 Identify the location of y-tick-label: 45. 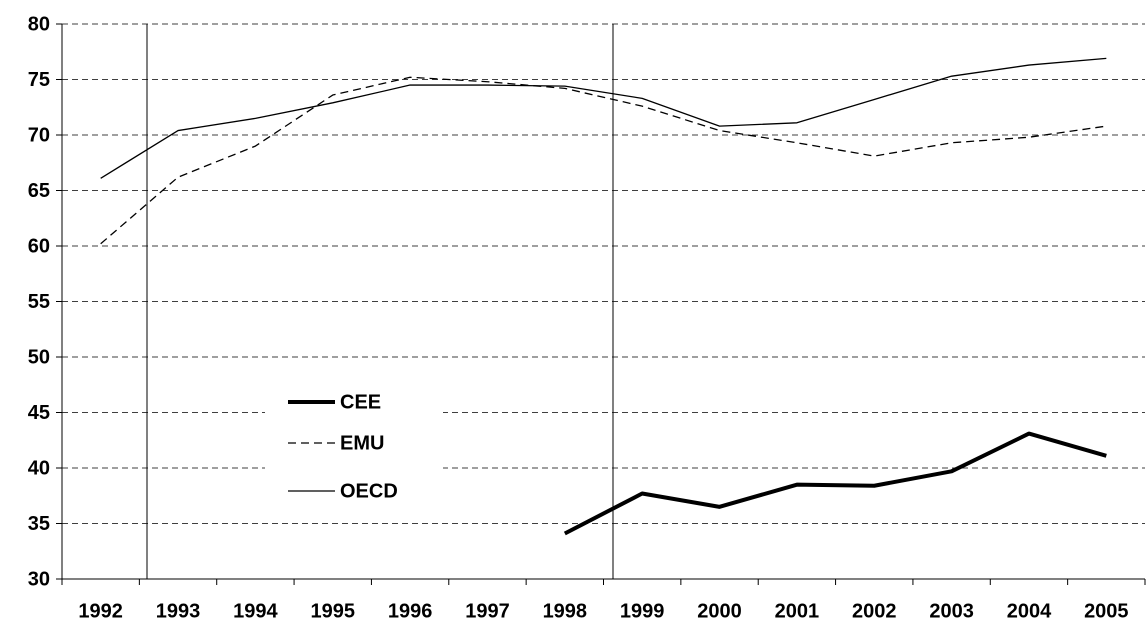
(39, 413).